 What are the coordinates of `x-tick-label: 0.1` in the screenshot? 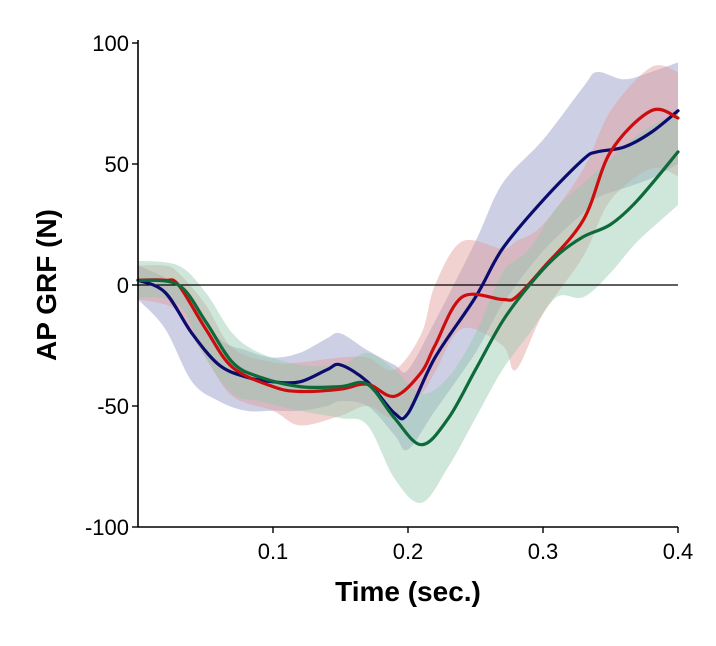 It's located at (273, 551).